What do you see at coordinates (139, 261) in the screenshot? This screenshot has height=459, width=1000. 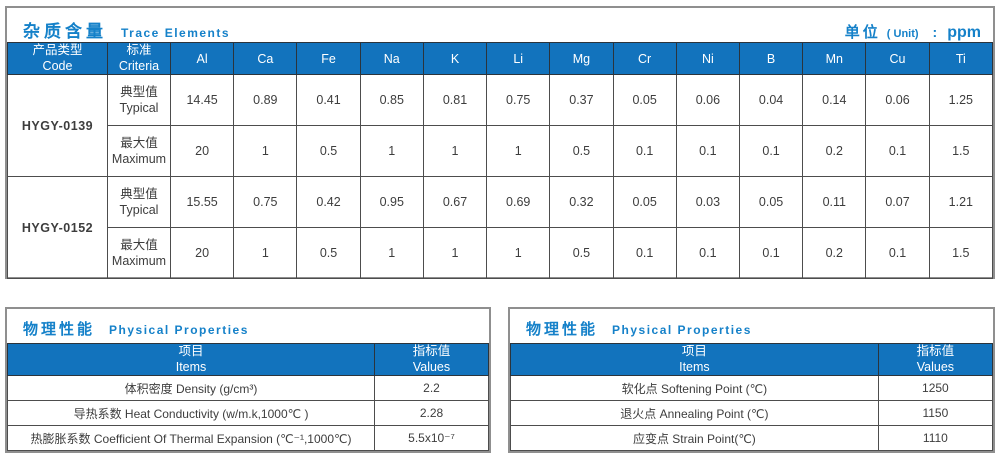 I see `criteria-en: Maximum` at bounding box center [139, 261].